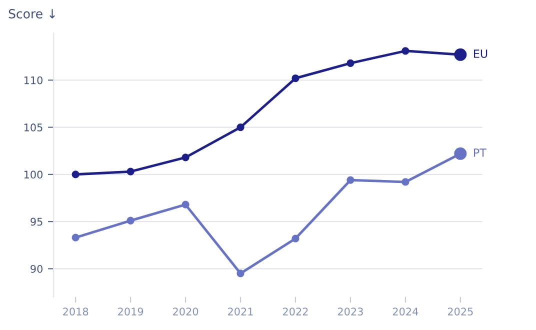  I want to click on x-tick-label: 2018, so click(75, 312).